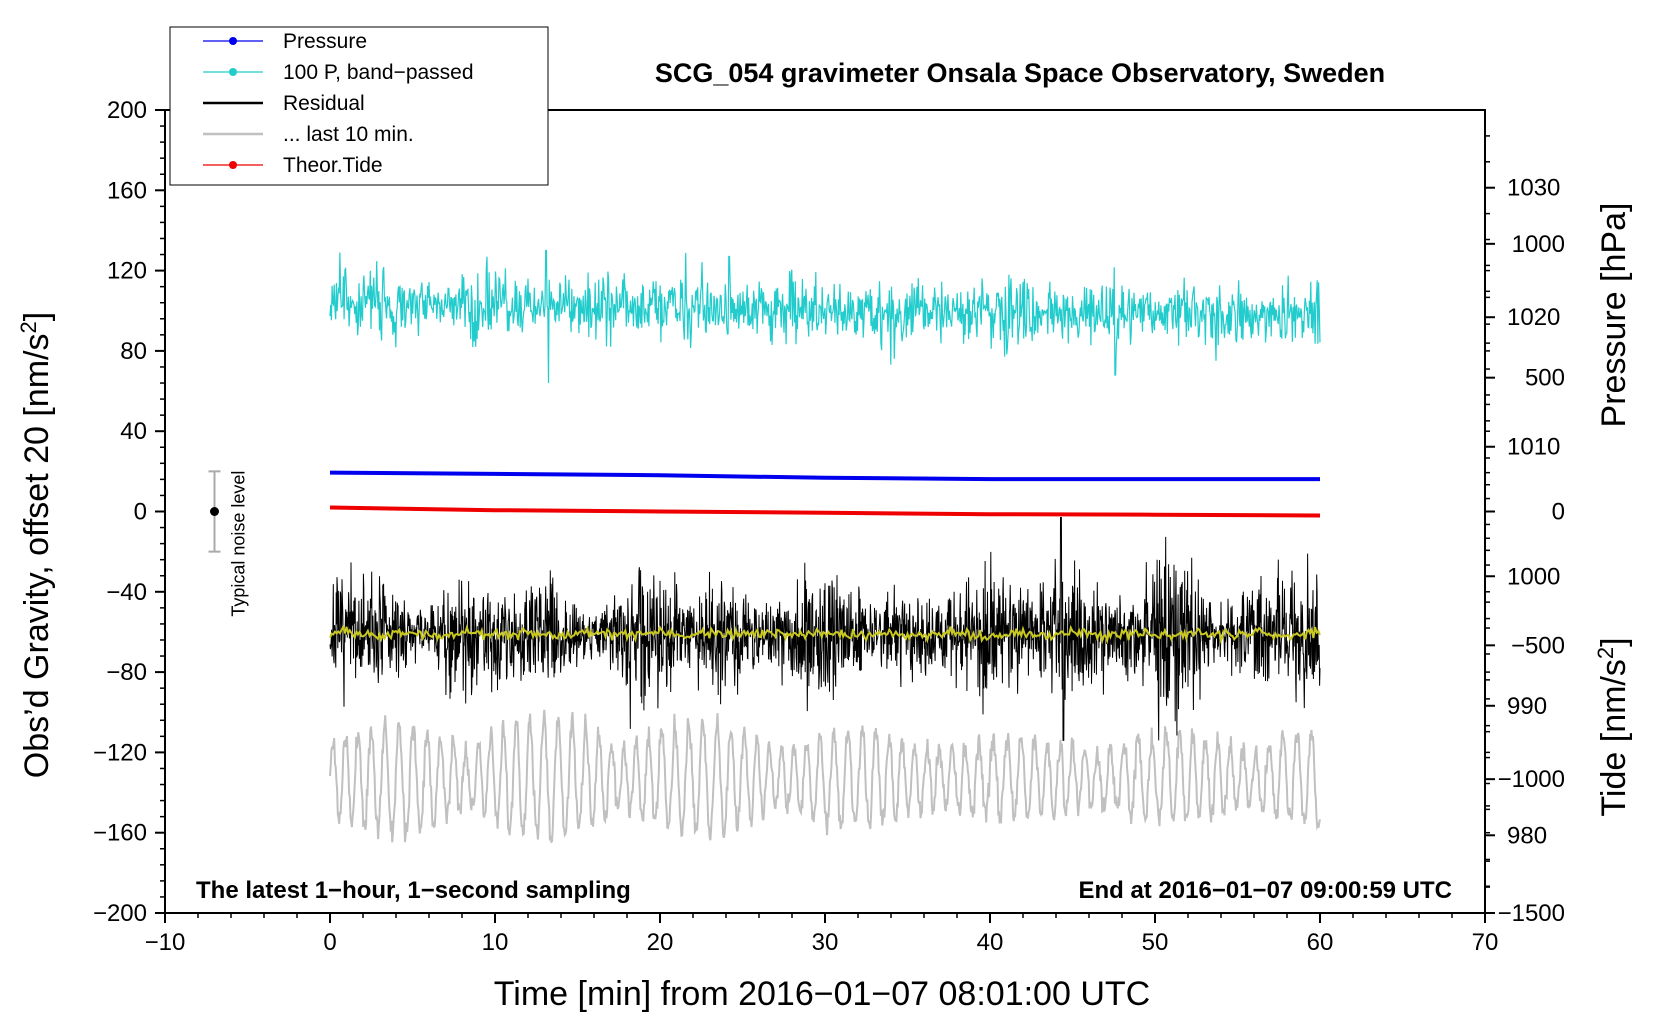 This screenshot has height=1020, width=1660. I want to click on y-tide-axis-label-sup: 2, so click(1605, 653).